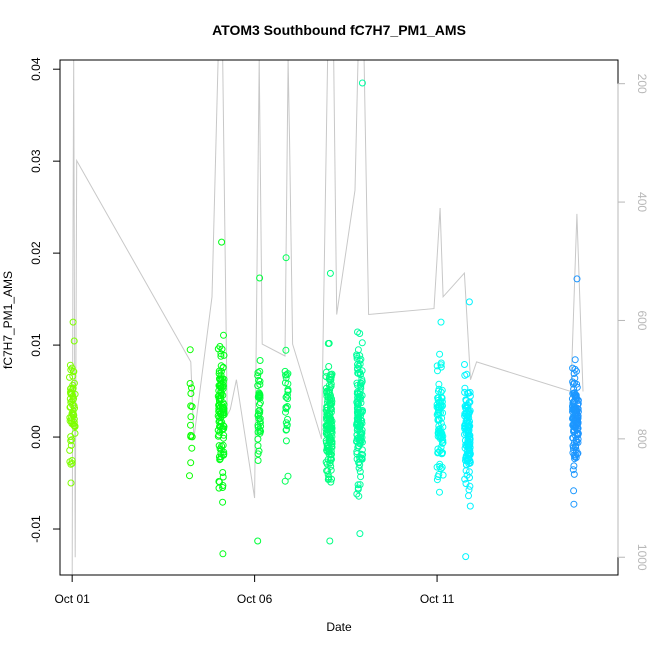  I want to click on y2-tick-label: 800, so click(642, 439).